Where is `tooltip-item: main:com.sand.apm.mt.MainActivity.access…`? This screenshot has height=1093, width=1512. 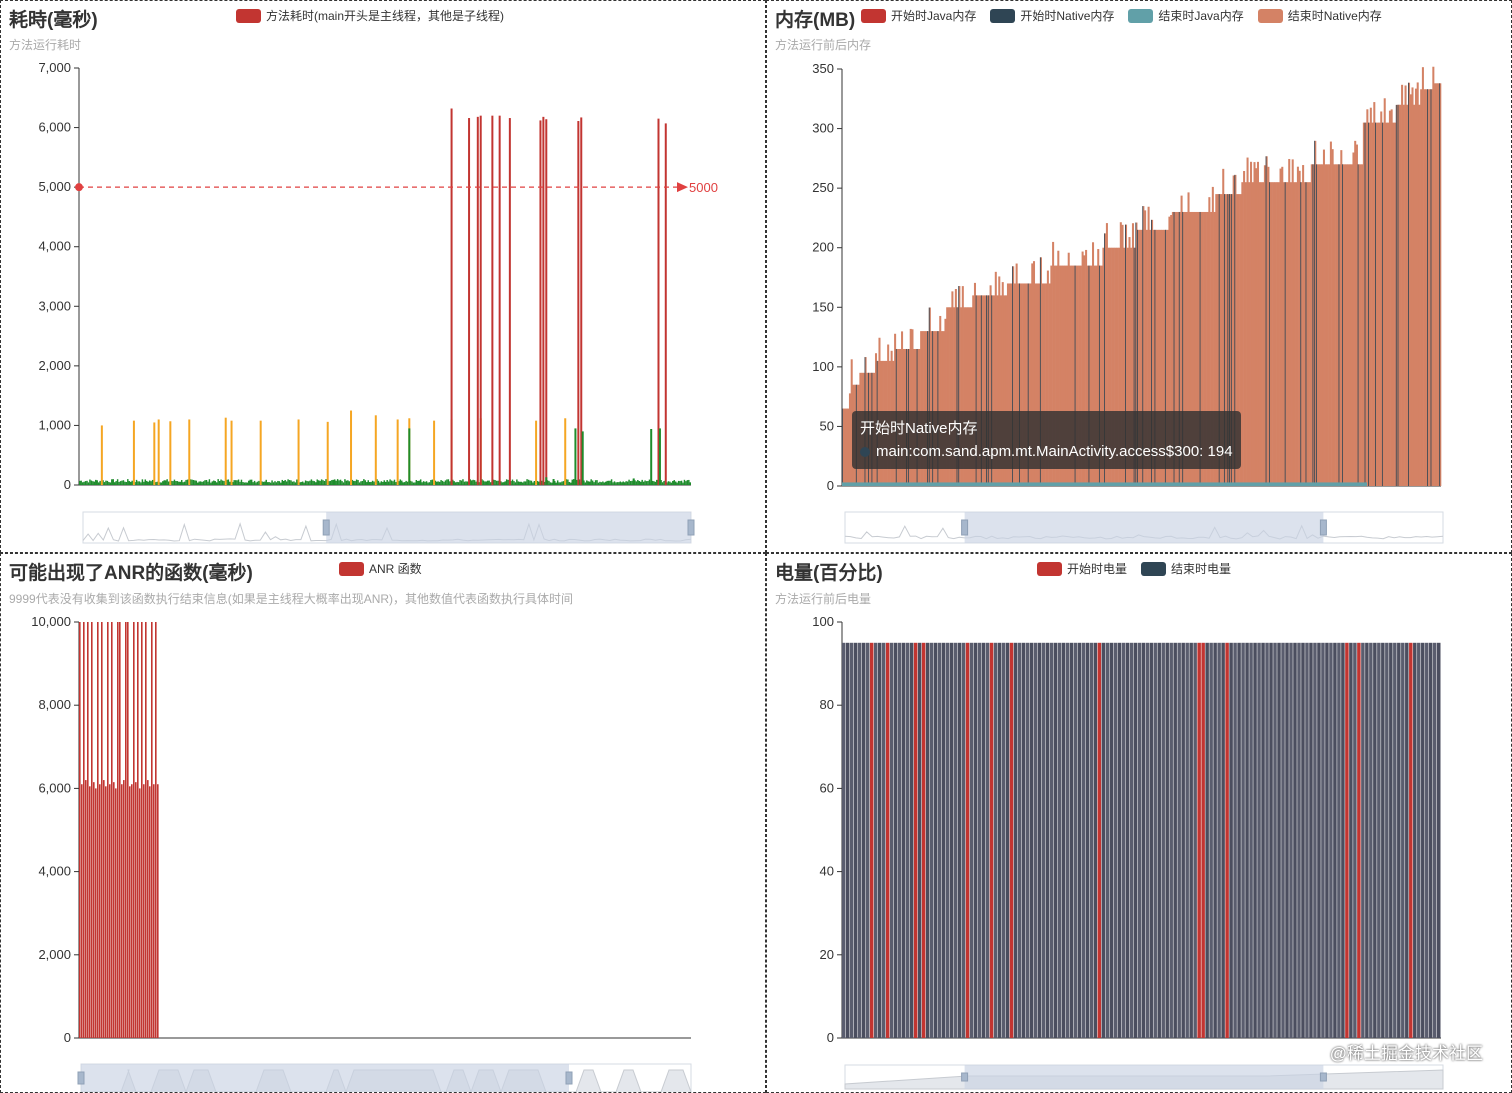 tooltip-item: main:com.sand.apm.mt.MainActivity.access… is located at coordinates (1054, 451).